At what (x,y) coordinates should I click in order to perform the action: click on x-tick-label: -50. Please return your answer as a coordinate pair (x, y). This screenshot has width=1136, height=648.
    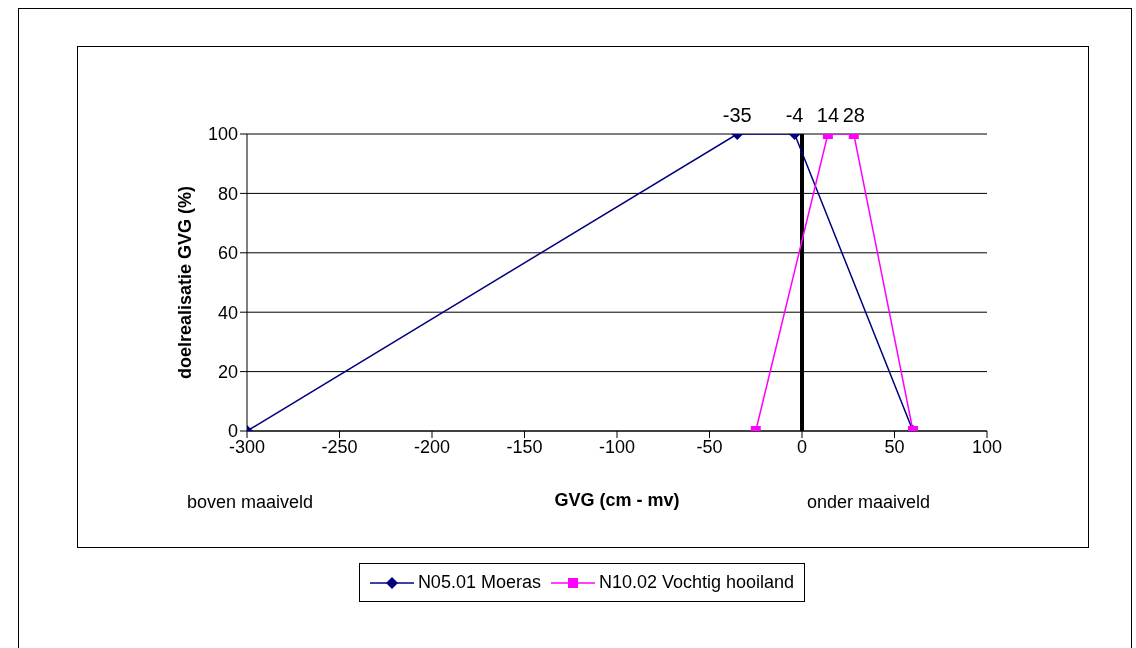
    Looking at the image, I should click on (709, 446).